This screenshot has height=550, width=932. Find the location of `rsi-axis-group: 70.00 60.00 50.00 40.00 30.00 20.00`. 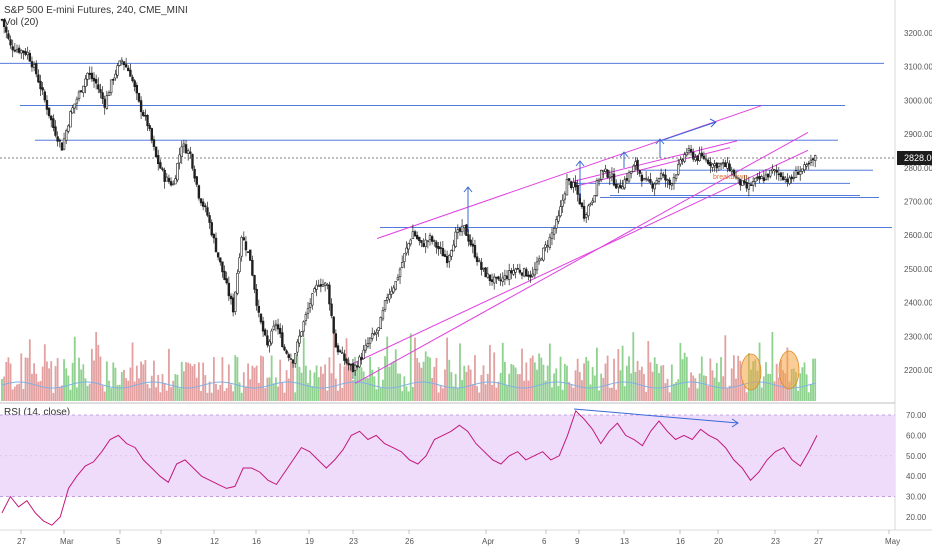

rsi-axis-group: 70.00 60.00 50.00 40.00 30.00 20.00 is located at coordinates (916, 466).